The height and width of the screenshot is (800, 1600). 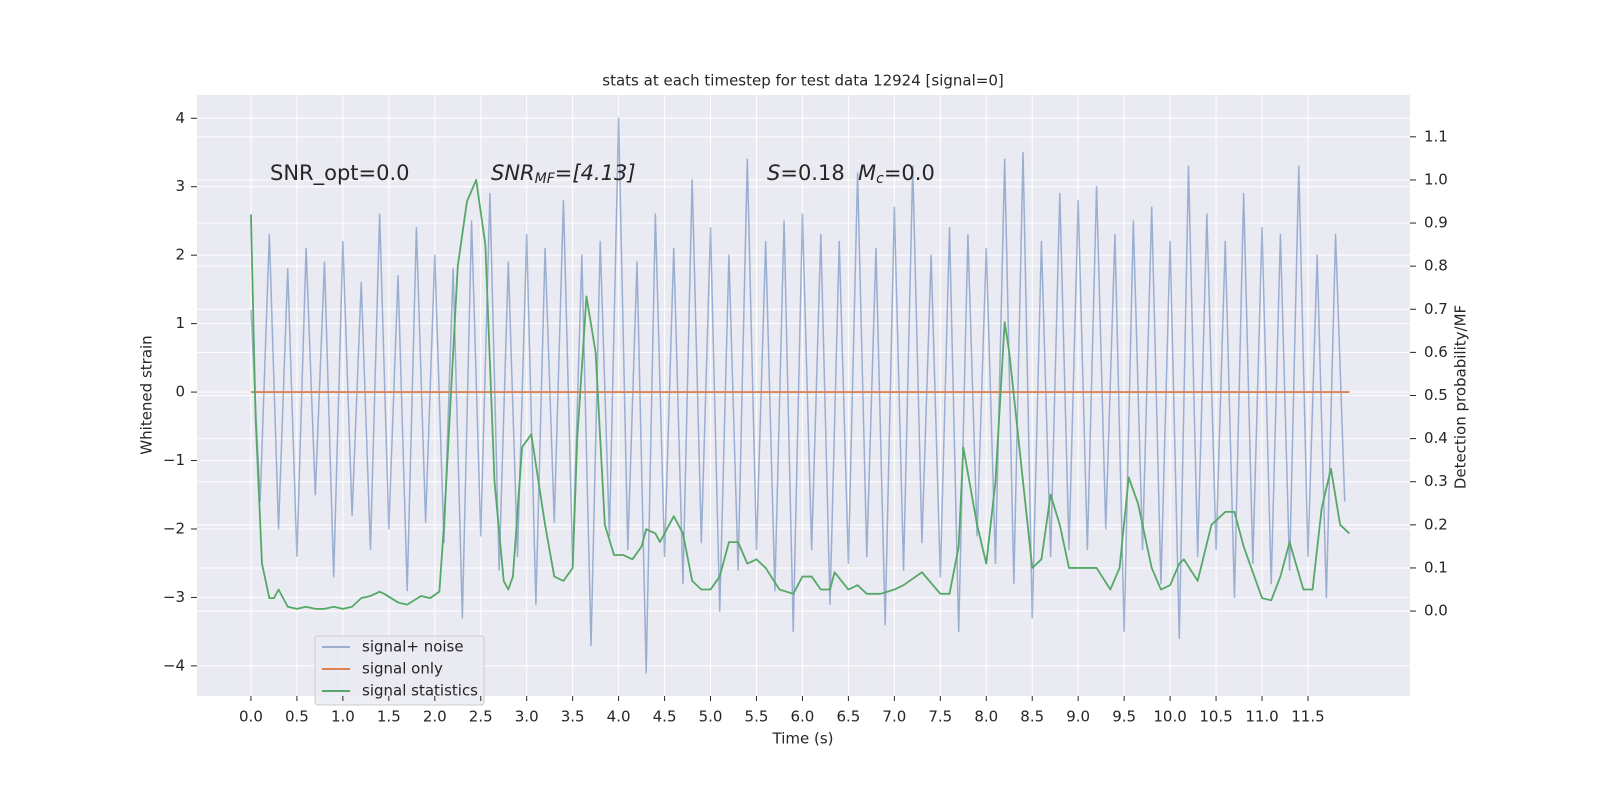 What do you see at coordinates (180, 392) in the screenshot?
I see `y-tick-label: 0` at bounding box center [180, 392].